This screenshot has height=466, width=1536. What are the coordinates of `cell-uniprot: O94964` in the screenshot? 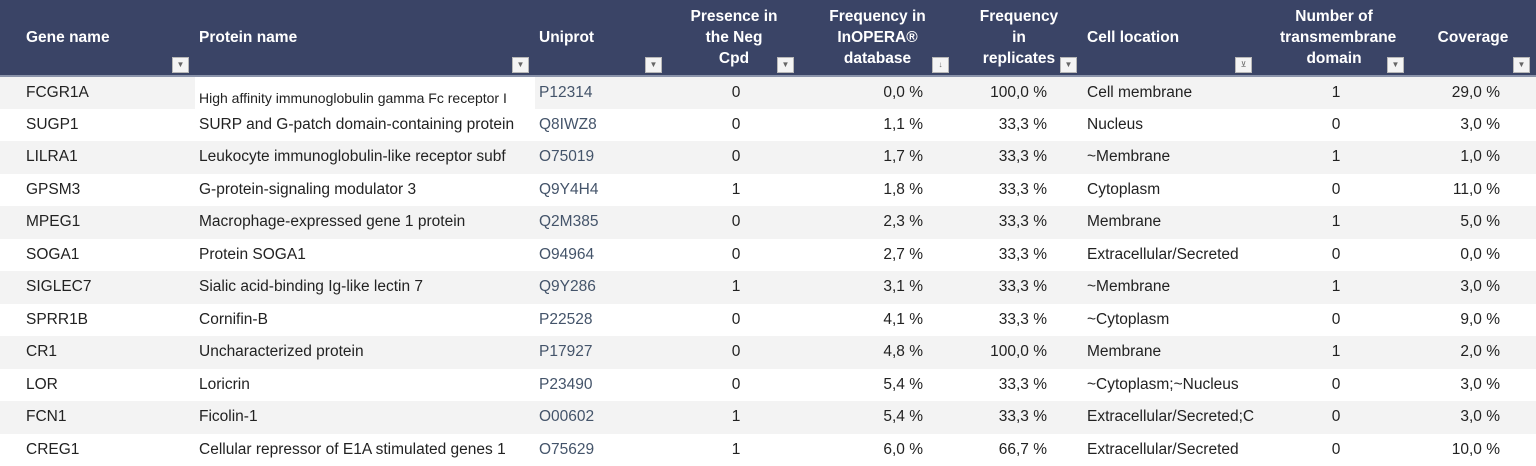 It's located at (601, 255).